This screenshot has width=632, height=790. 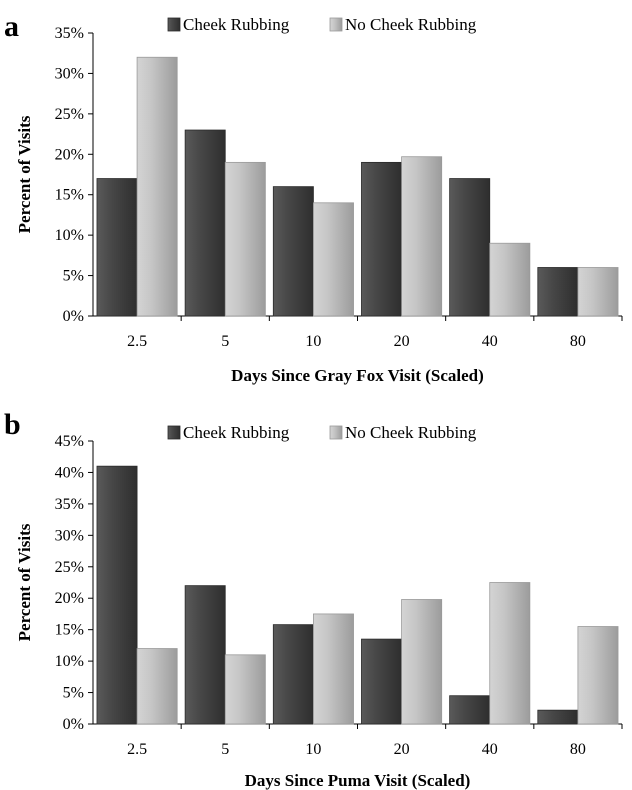 What do you see at coordinates (357, 375) in the screenshot?
I see `x-axis-title: Days Since Gray Fox Visit (Scaled)` at bounding box center [357, 375].